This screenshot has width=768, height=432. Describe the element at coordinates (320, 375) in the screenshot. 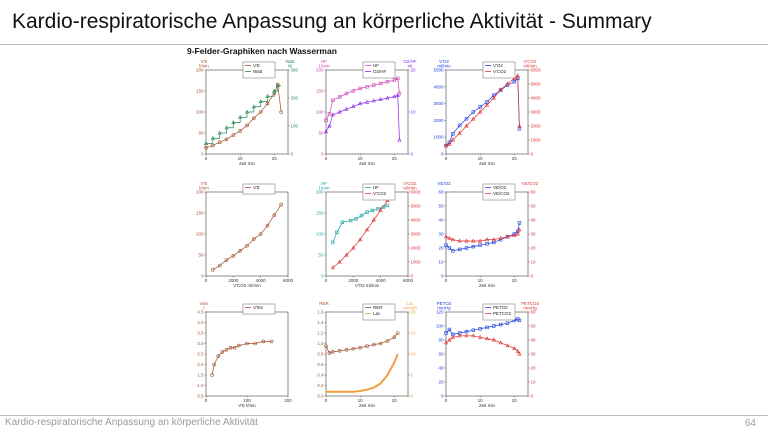

I see `left-axis-tick-label: 0.4` at that location.